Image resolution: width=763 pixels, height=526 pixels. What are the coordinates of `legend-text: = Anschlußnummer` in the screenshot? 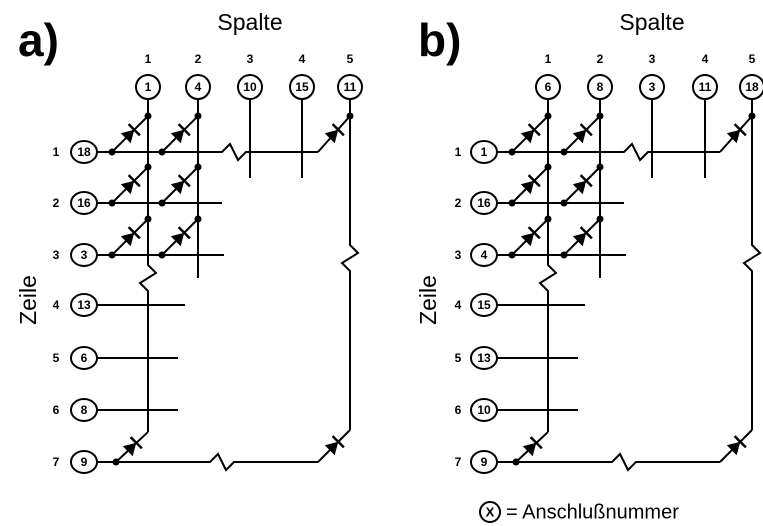 It's located at (592, 512).